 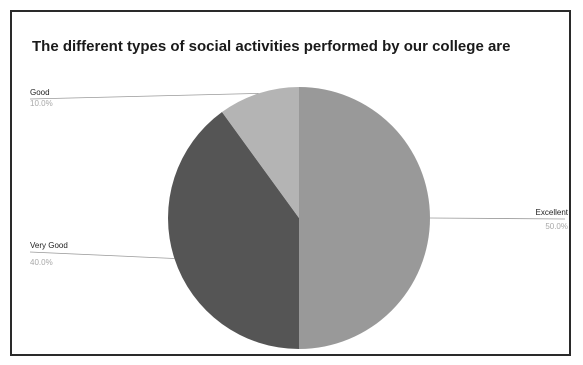 I want to click on pie-slice-good, so click(x=260, y=152).